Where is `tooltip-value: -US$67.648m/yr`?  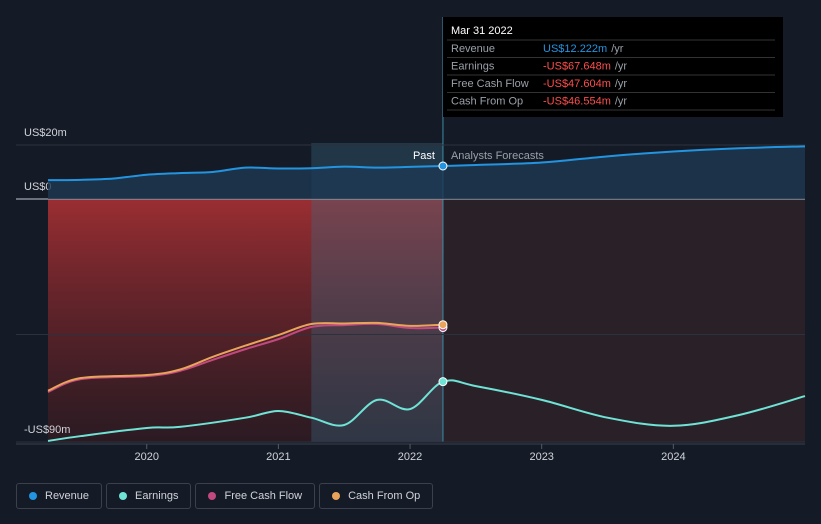
tooltip-value: -US$67.648m/yr is located at coordinates (585, 66).